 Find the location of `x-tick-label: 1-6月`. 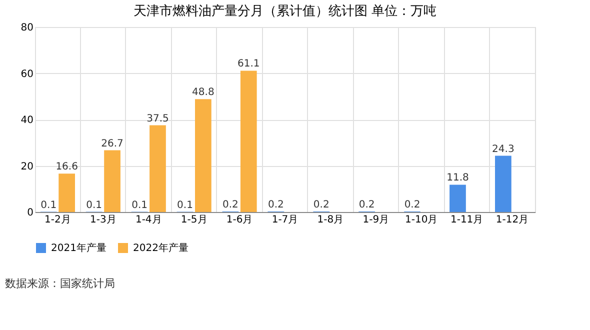

x-tick-label: 1-6月 is located at coordinates (239, 220).